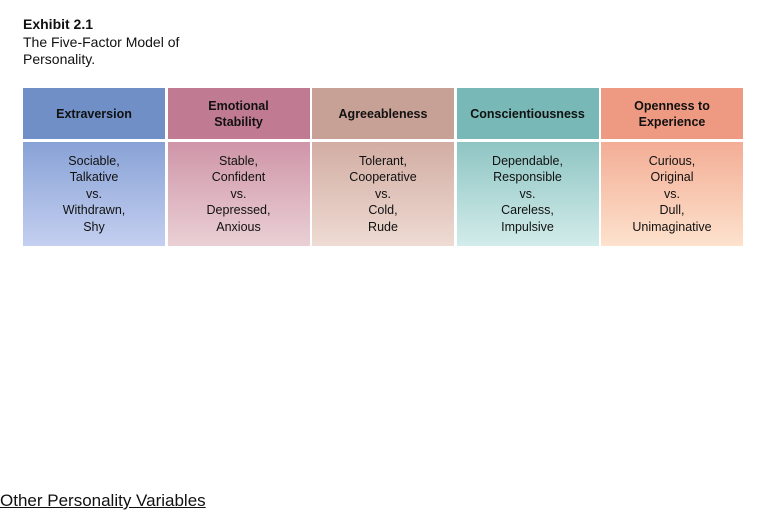 This screenshot has width=784, height=512. Describe the element at coordinates (94, 210) in the screenshot. I see `trait-descriptor: Withdrawn,` at that location.